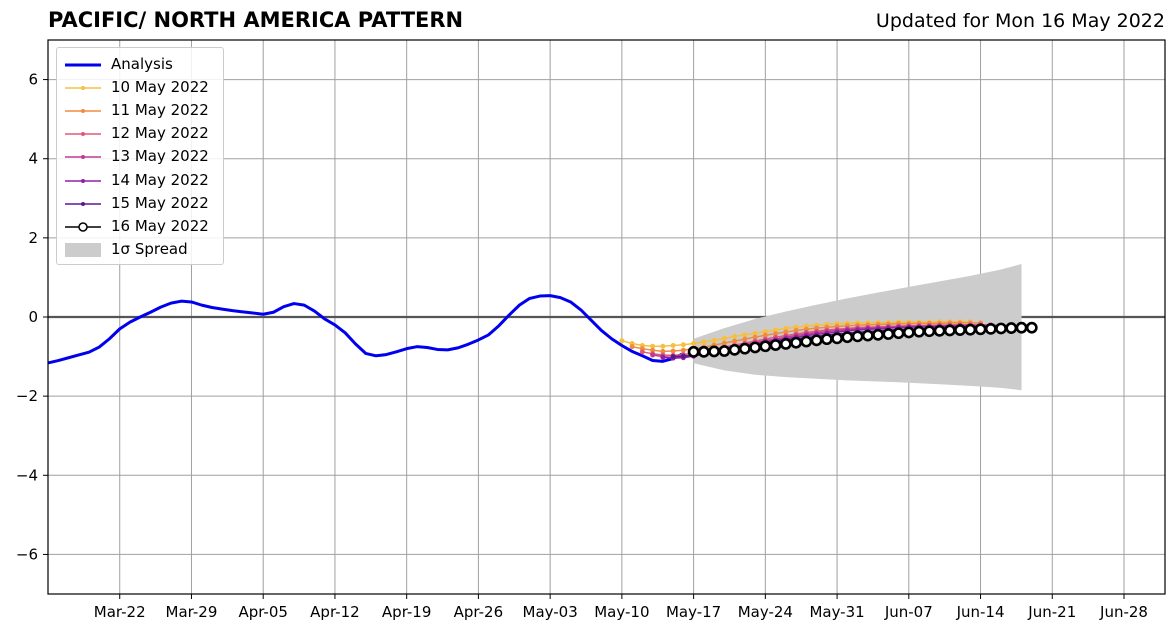  I want to click on y-tick-label: −2, so click(27, 396).